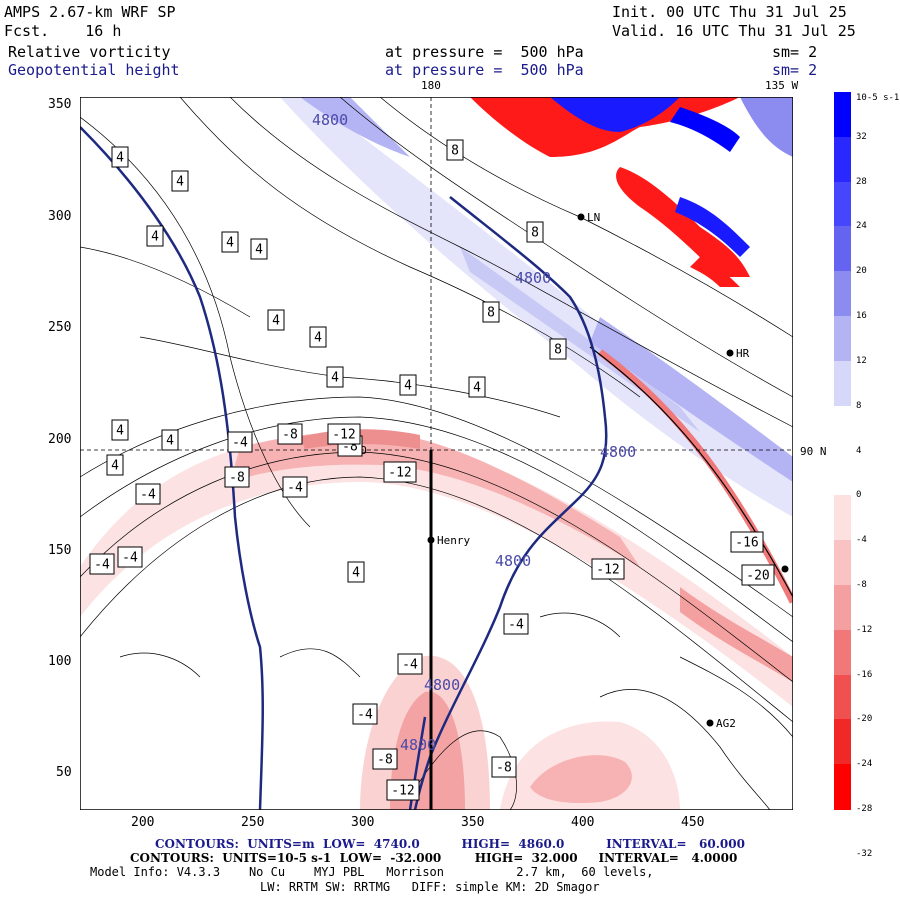 The width and height of the screenshot is (900, 900). What do you see at coordinates (726, 723) in the screenshot?
I see `station-label-ag2: AG2` at bounding box center [726, 723].